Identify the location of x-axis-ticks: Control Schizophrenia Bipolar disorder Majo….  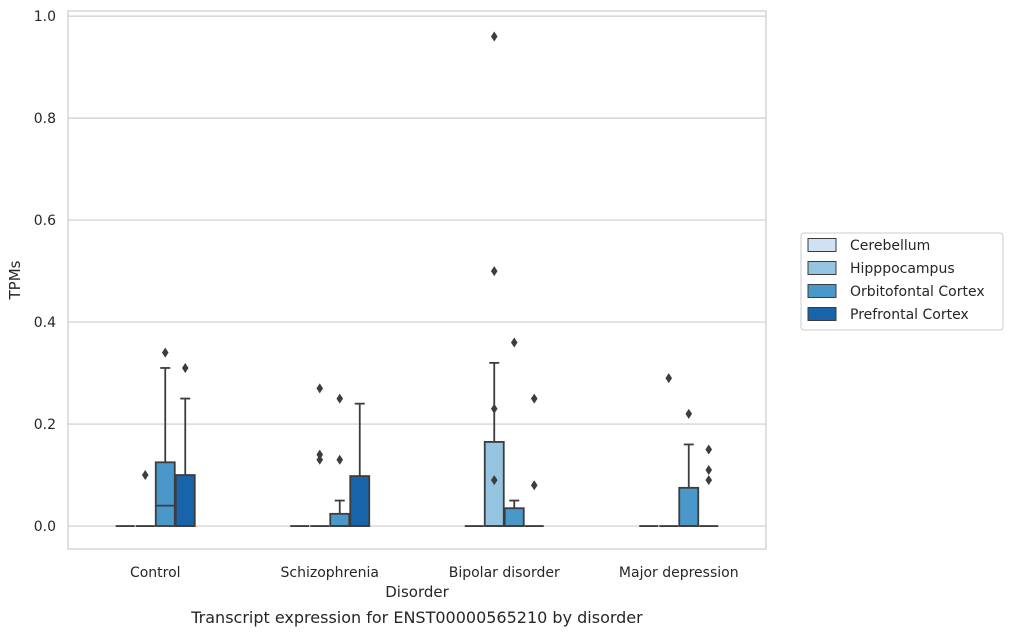
(434, 573).